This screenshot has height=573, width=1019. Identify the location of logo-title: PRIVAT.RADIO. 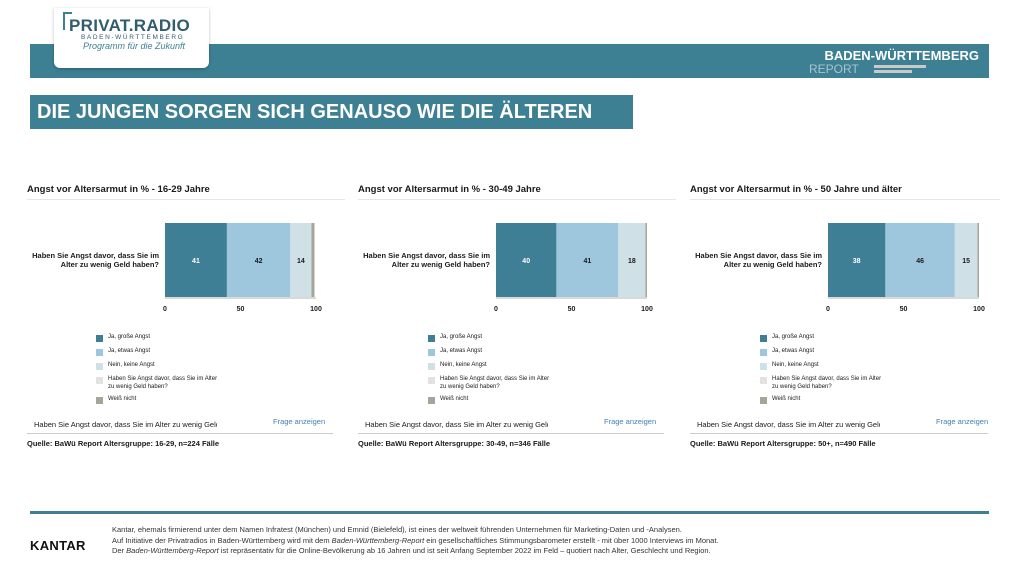
(130, 25).